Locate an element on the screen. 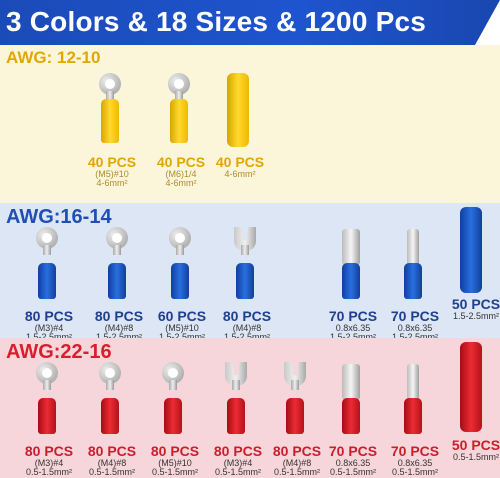 The image size is (500, 478). terminal-item: 50 PCS 1.5-2.5mm² is located at coordinates (467, 264).